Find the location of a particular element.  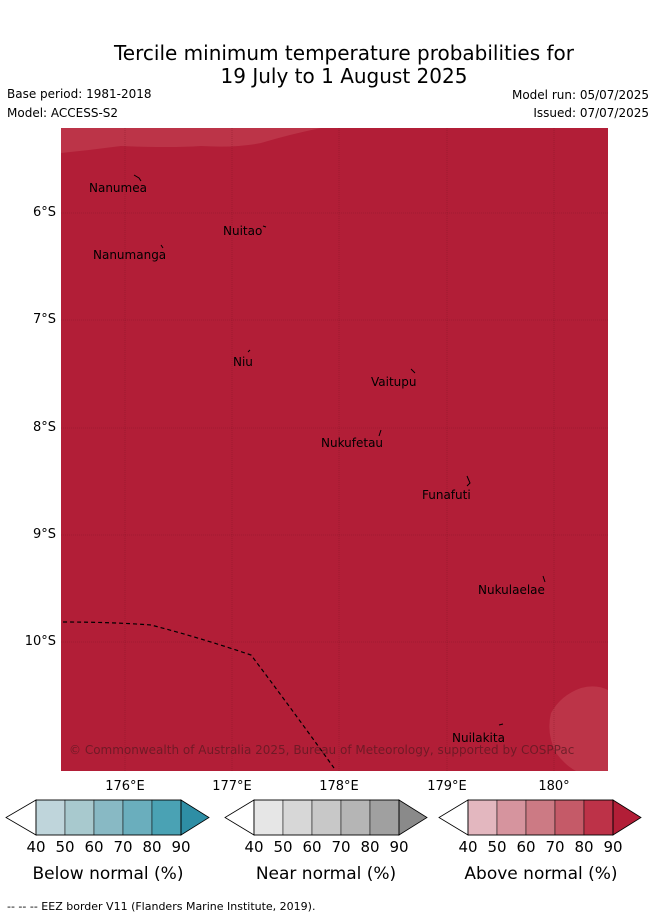

below-tick-80: 80 is located at coordinates (152, 847).